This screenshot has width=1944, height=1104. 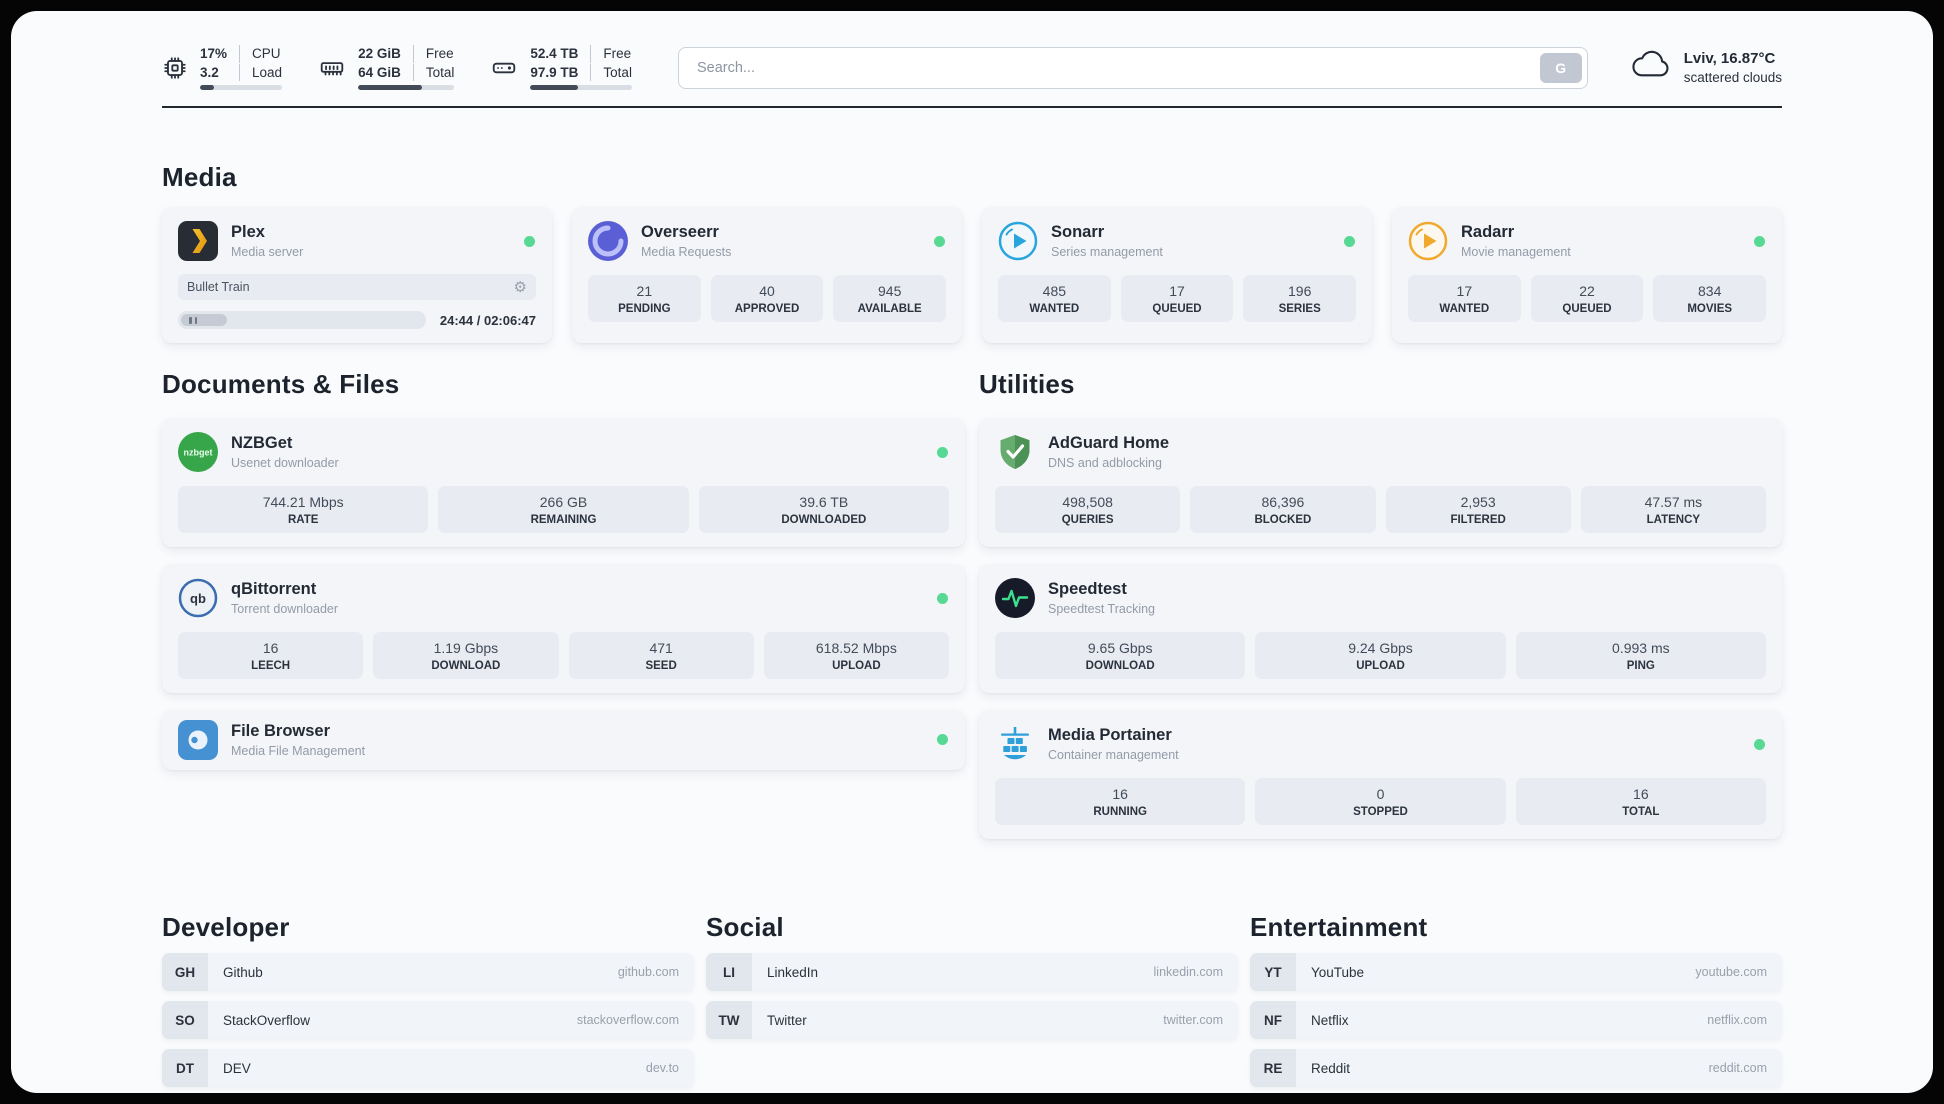 I want to click on player-progress-bar, so click(x=302, y=320).